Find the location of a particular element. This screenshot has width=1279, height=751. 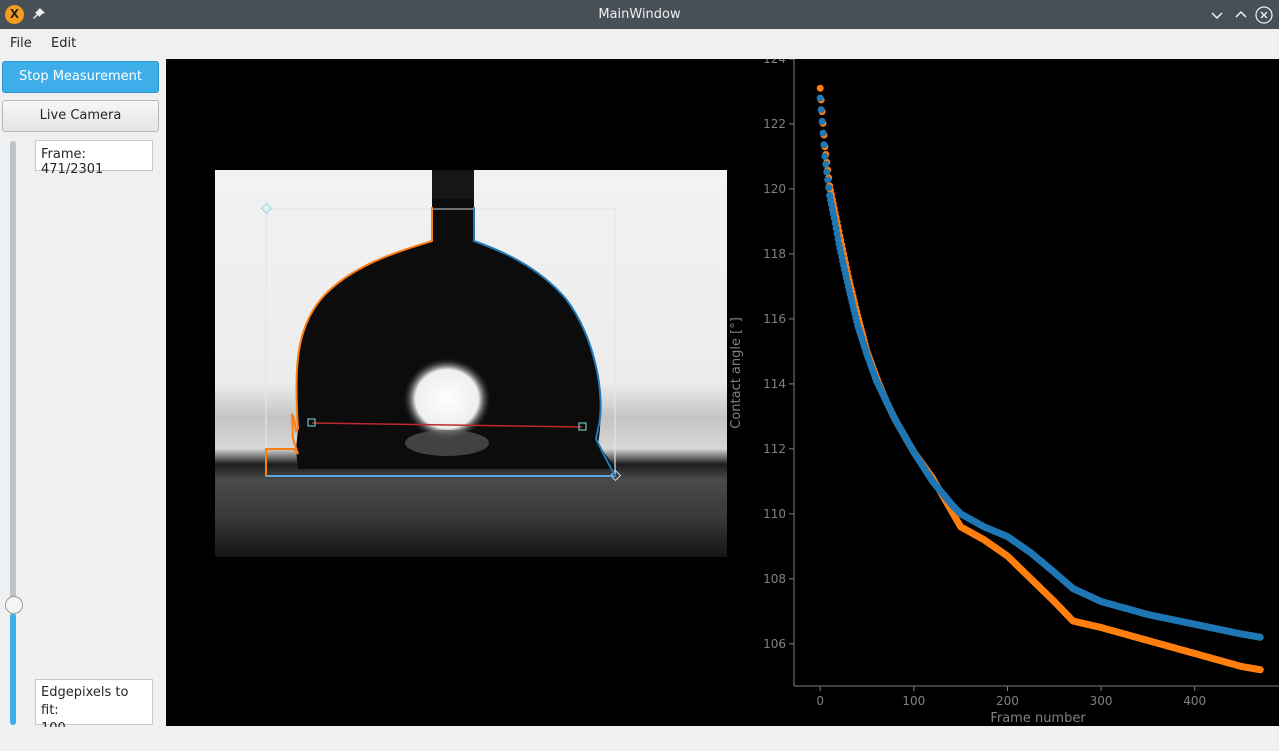

roi-handle-top-left is located at coordinates (266, 208).